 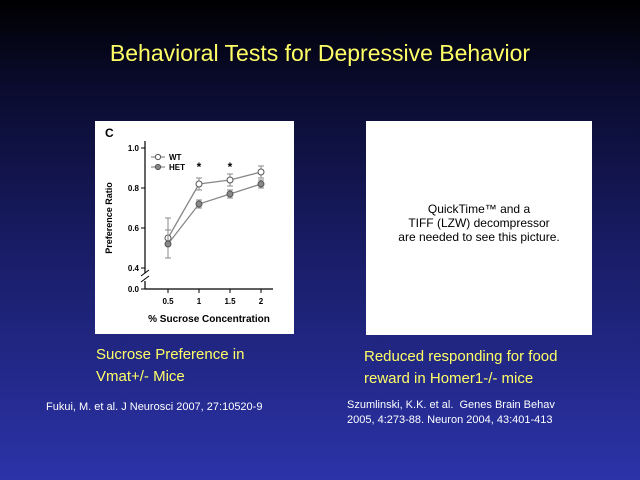 I want to click on x-tick-label: 0.5, so click(x=168, y=301).